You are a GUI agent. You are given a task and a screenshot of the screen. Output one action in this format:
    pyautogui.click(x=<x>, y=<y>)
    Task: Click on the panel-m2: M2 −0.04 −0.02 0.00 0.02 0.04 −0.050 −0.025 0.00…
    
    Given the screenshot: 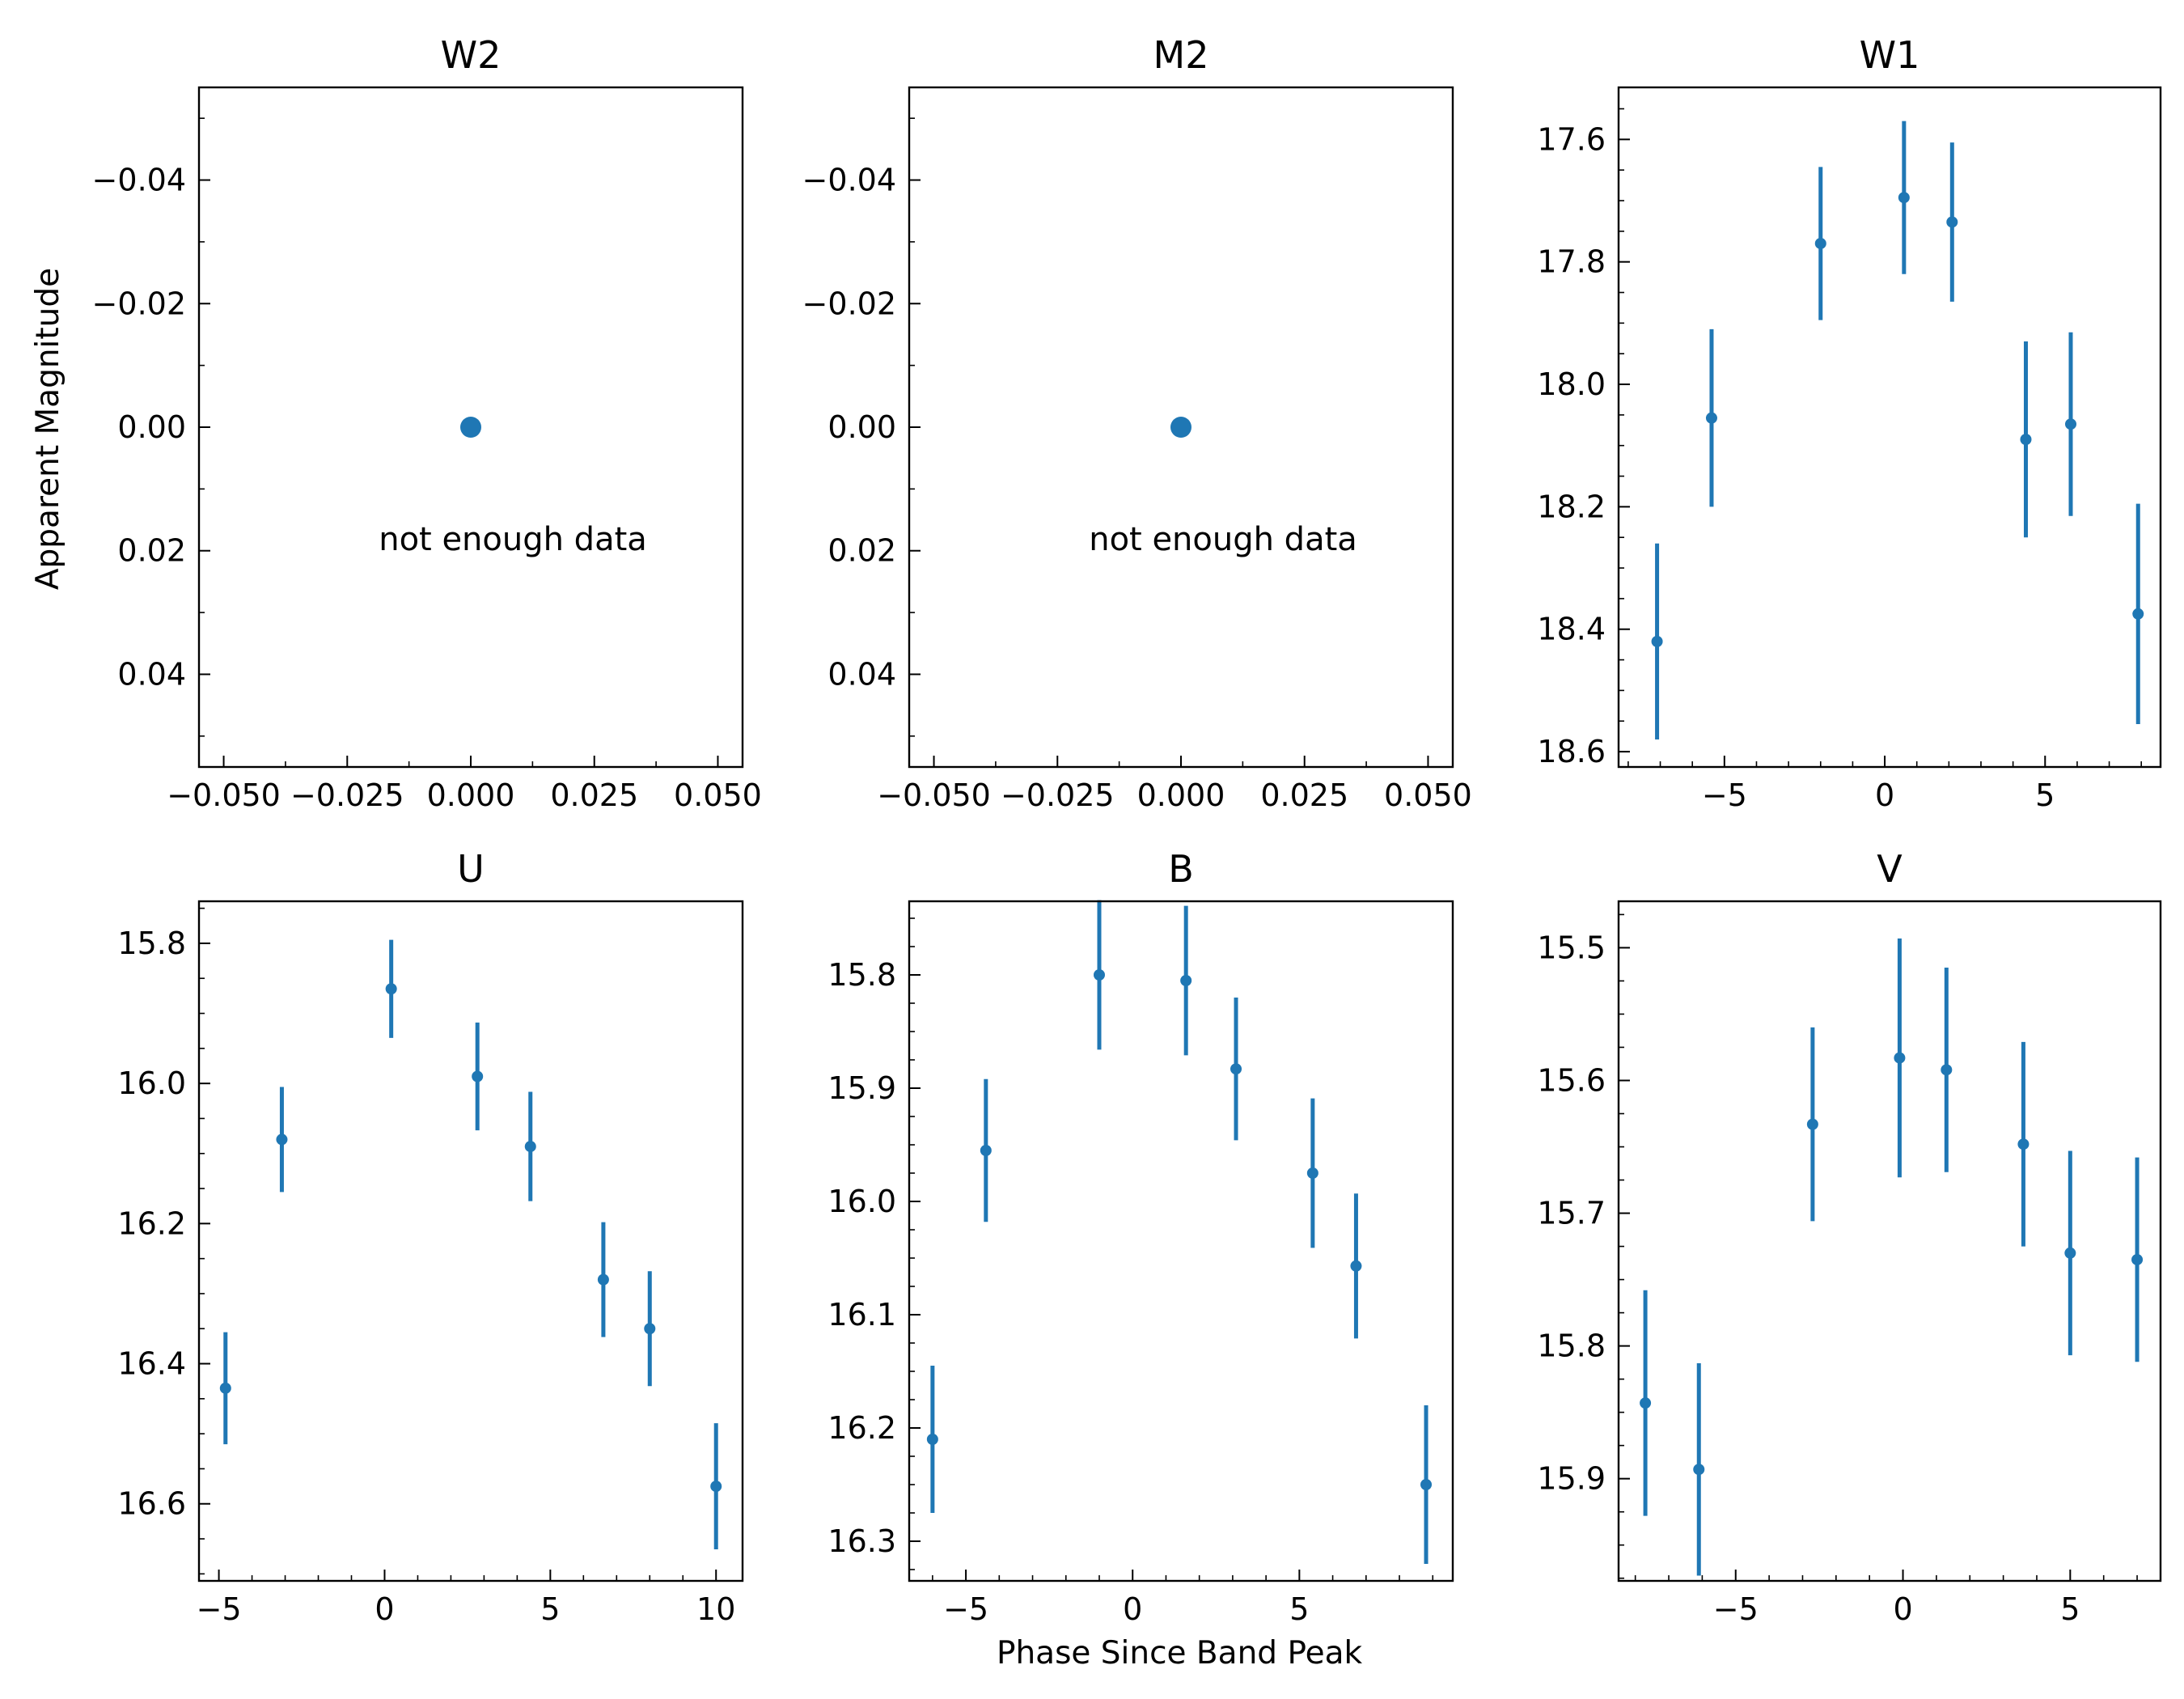 What is the action you would take?
    pyautogui.click(x=1137, y=423)
    